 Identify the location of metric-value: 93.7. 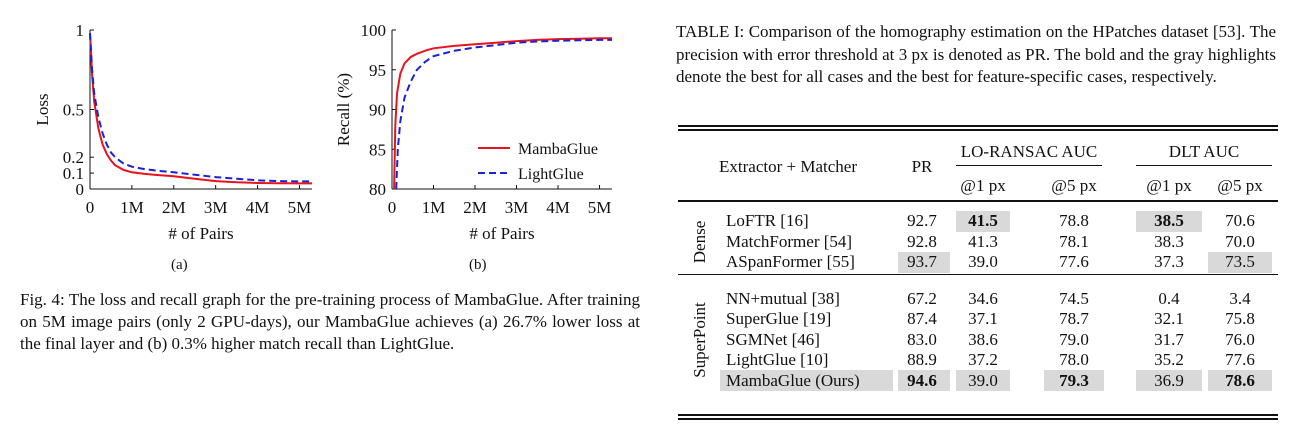
(922, 261).